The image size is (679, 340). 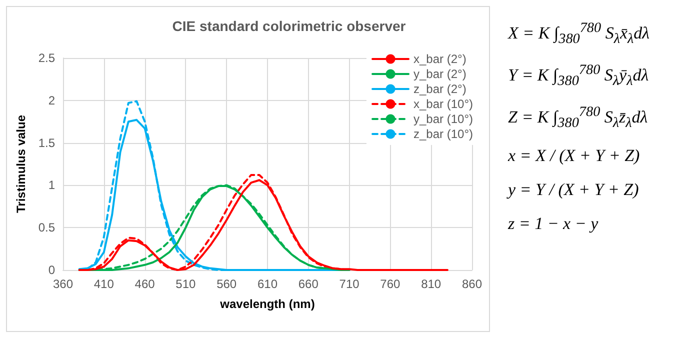 What do you see at coordinates (472, 284) in the screenshot?
I see `x-tick-label: 860` at bounding box center [472, 284].